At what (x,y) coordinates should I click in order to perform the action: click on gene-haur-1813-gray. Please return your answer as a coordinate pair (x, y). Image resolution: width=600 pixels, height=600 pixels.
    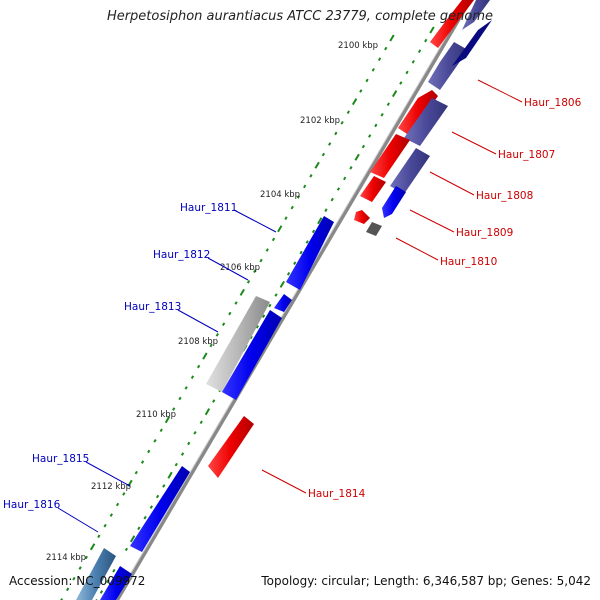
    Looking at the image, I should click on (238, 344).